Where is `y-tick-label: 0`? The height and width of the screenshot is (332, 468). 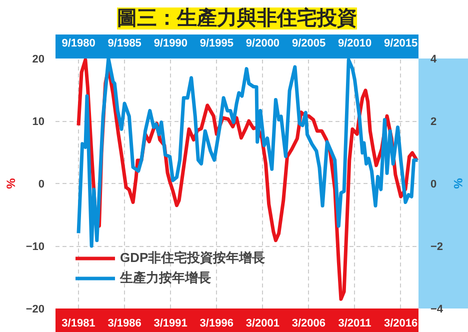 y-tick-label: 0 is located at coordinates (41, 184).